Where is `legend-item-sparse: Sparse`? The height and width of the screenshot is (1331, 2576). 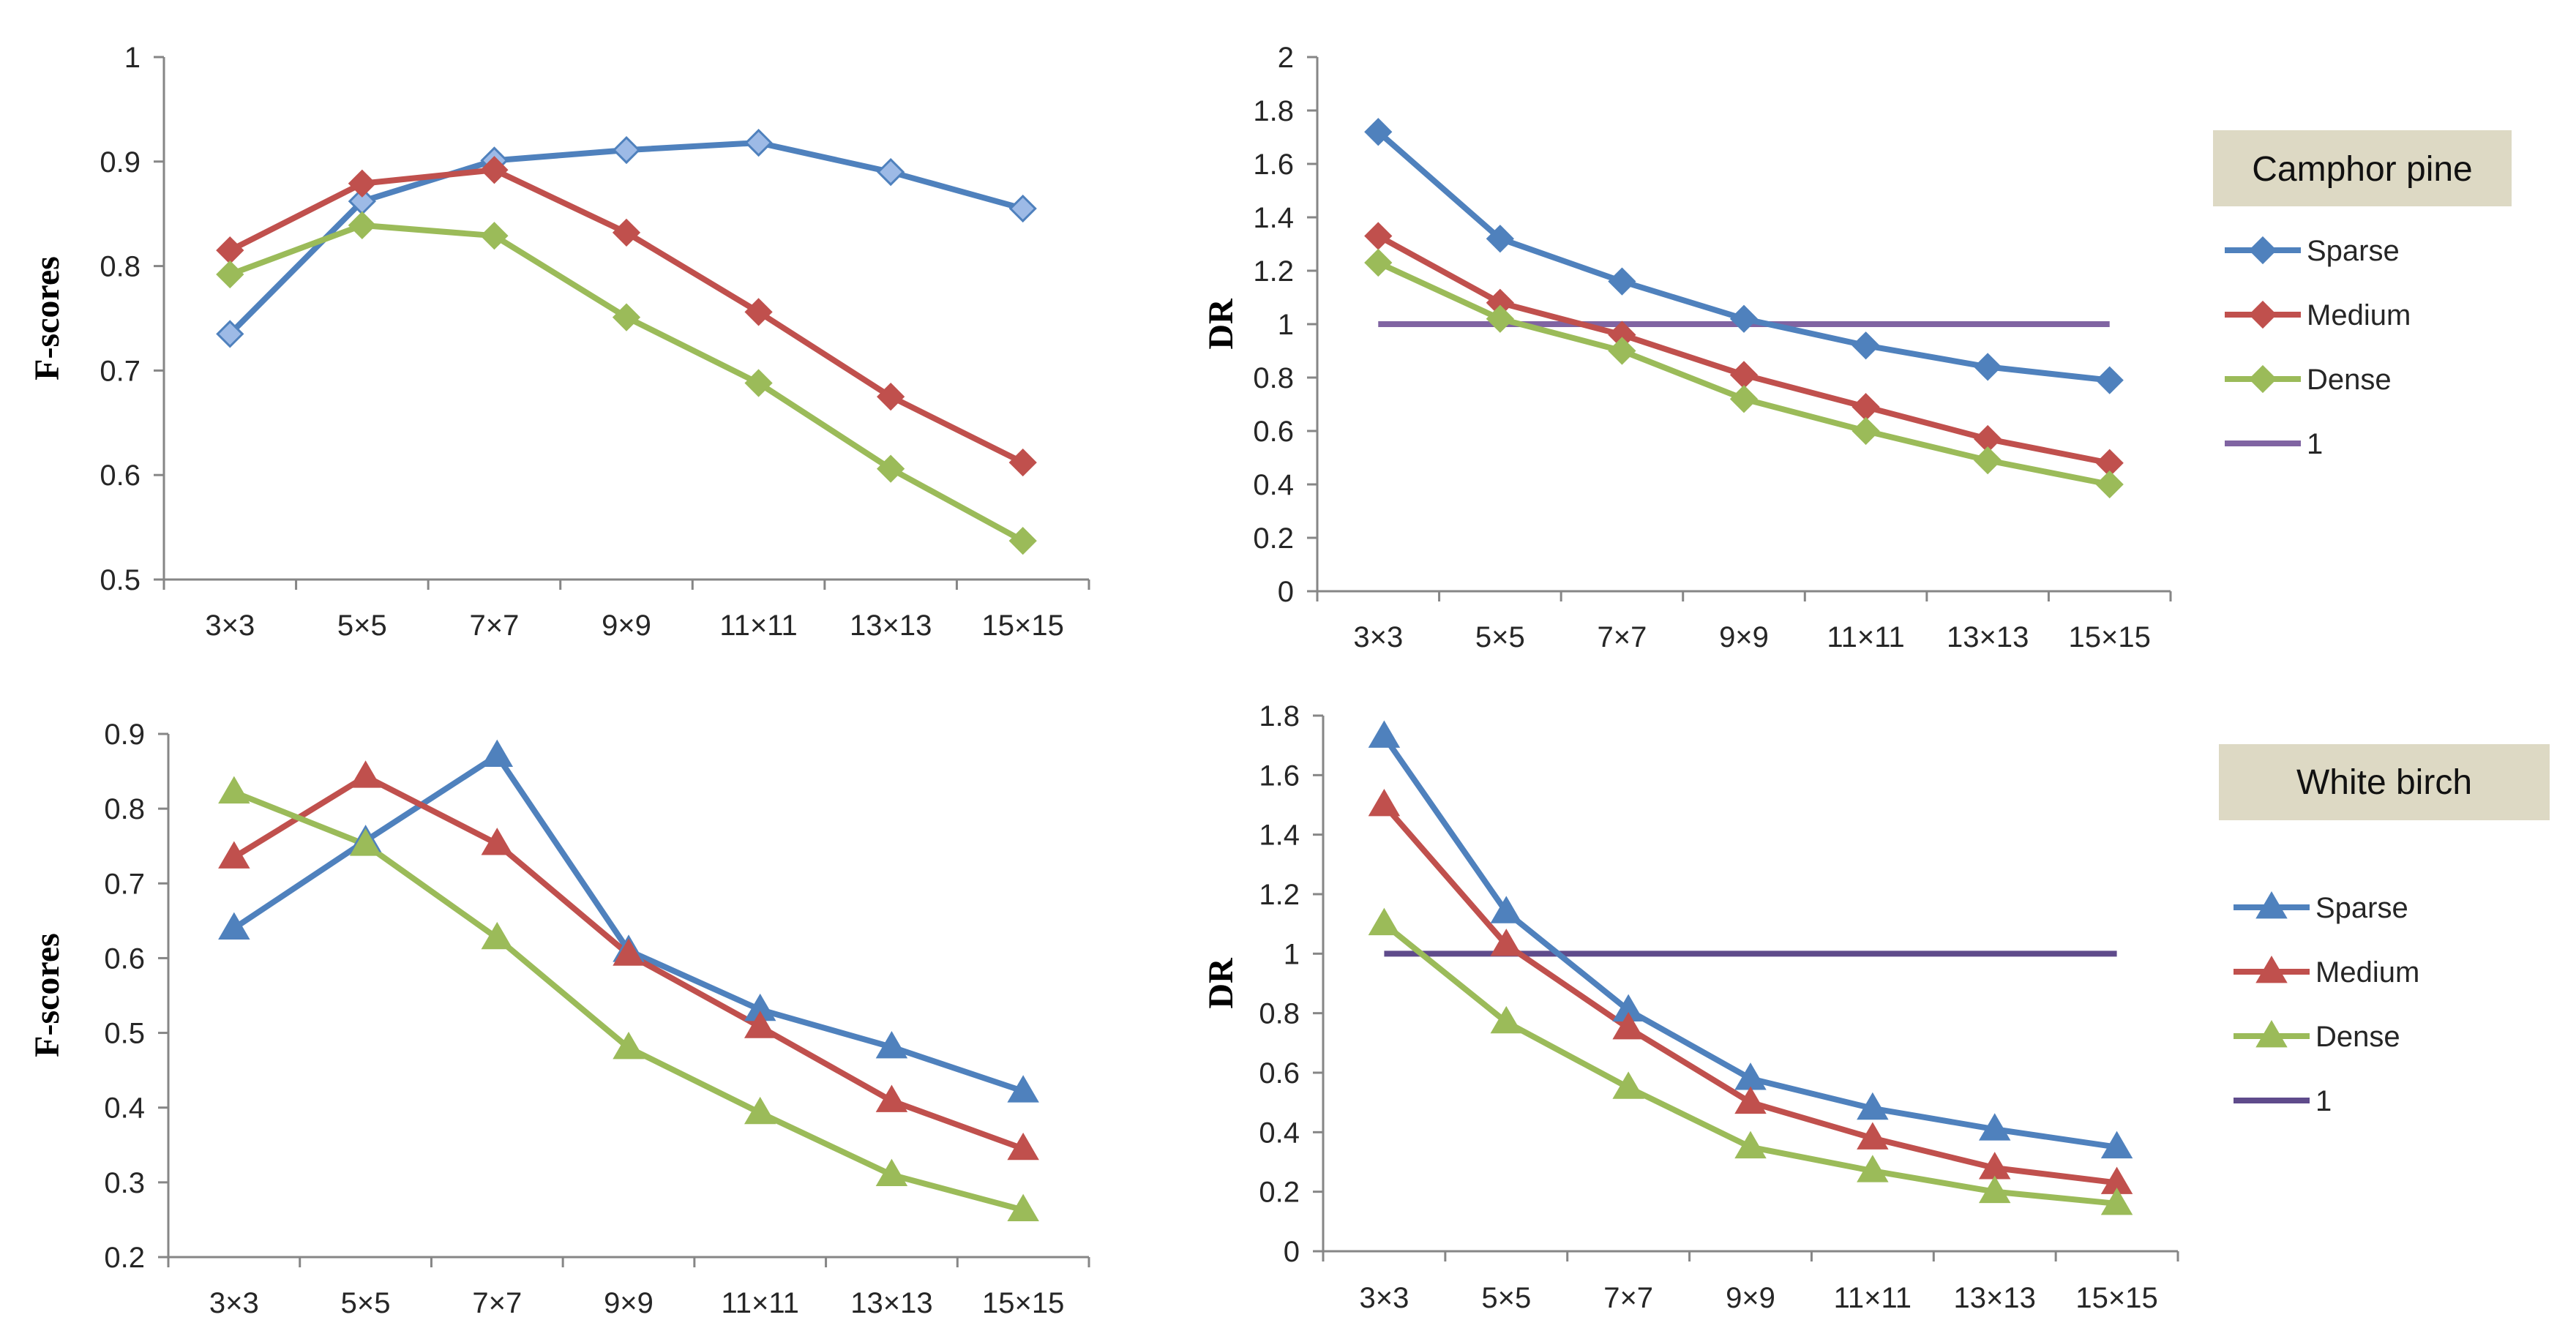
legend-item-sparse: Sparse is located at coordinates (2312, 251).